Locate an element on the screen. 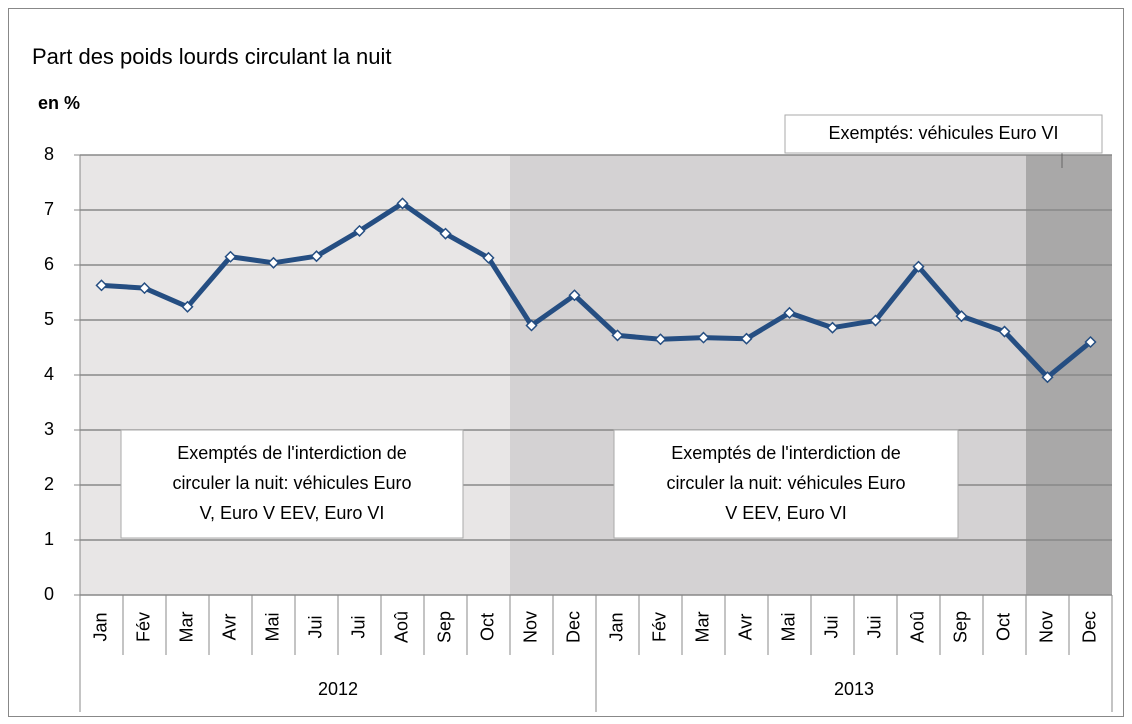  x-group-label: 2013 is located at coordinates (854, 689).